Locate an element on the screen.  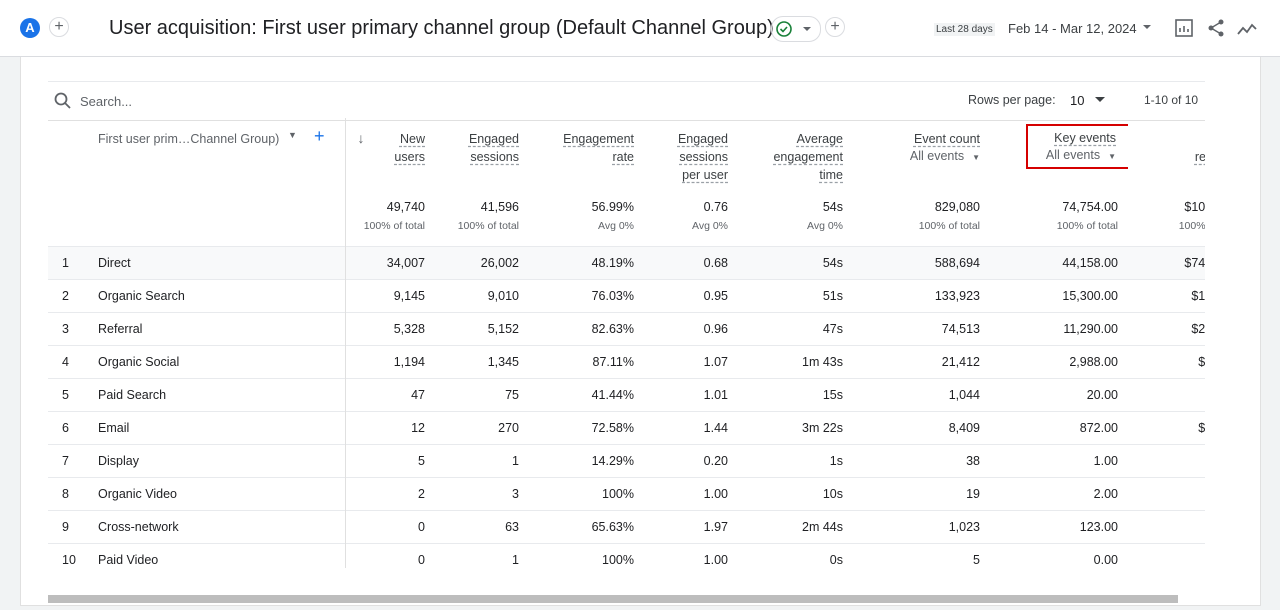
row-name: Paid Search is located at coordinates (222, 395).